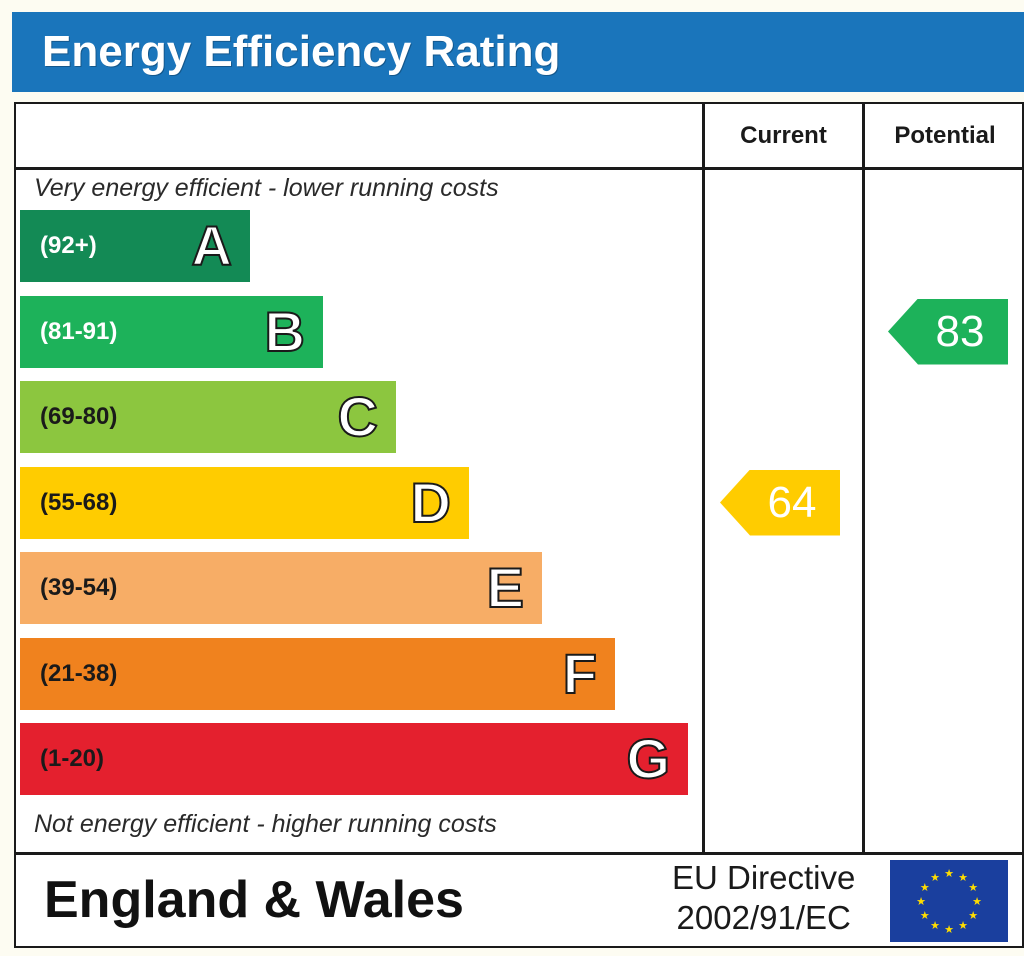 The height and width of the screenshot is (956, 1024). Describe the element at coordinates (72, 758) in the screenshot. I see `band-range-label: (1-20)` at that location.